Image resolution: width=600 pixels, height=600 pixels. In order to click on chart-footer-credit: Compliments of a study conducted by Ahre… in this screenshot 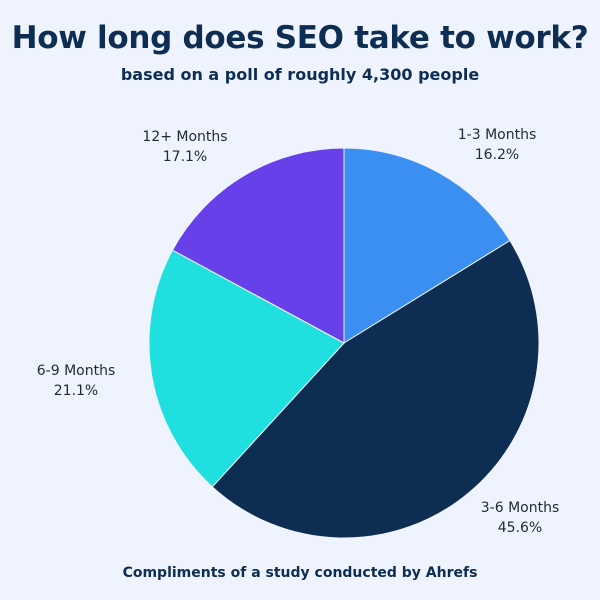, I will do `click(300, 573)`.